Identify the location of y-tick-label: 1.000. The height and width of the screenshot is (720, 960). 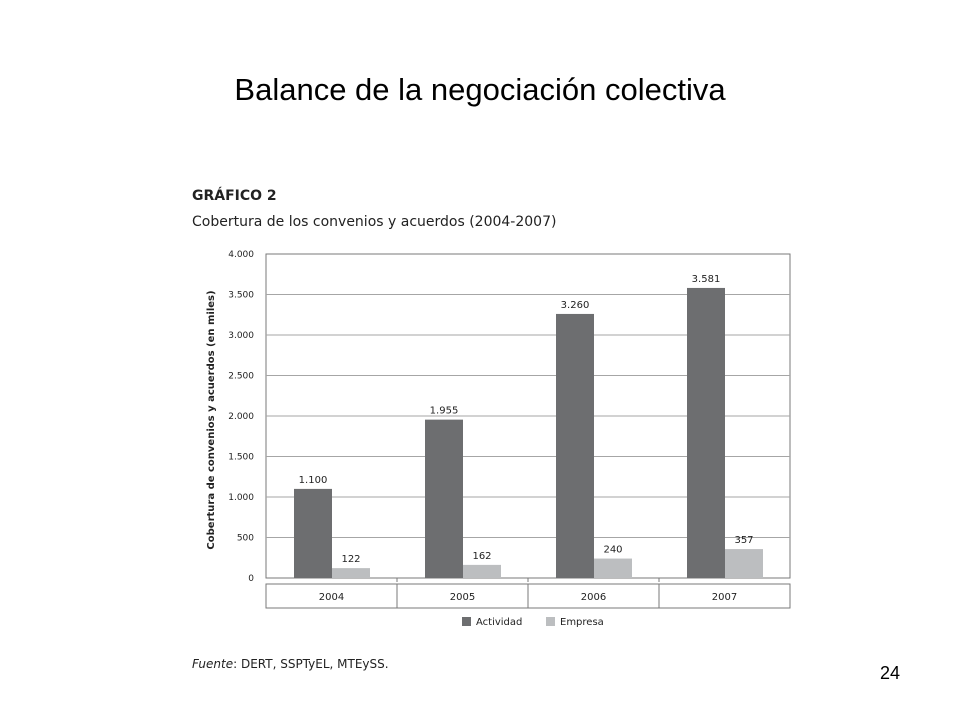
(241, 498).